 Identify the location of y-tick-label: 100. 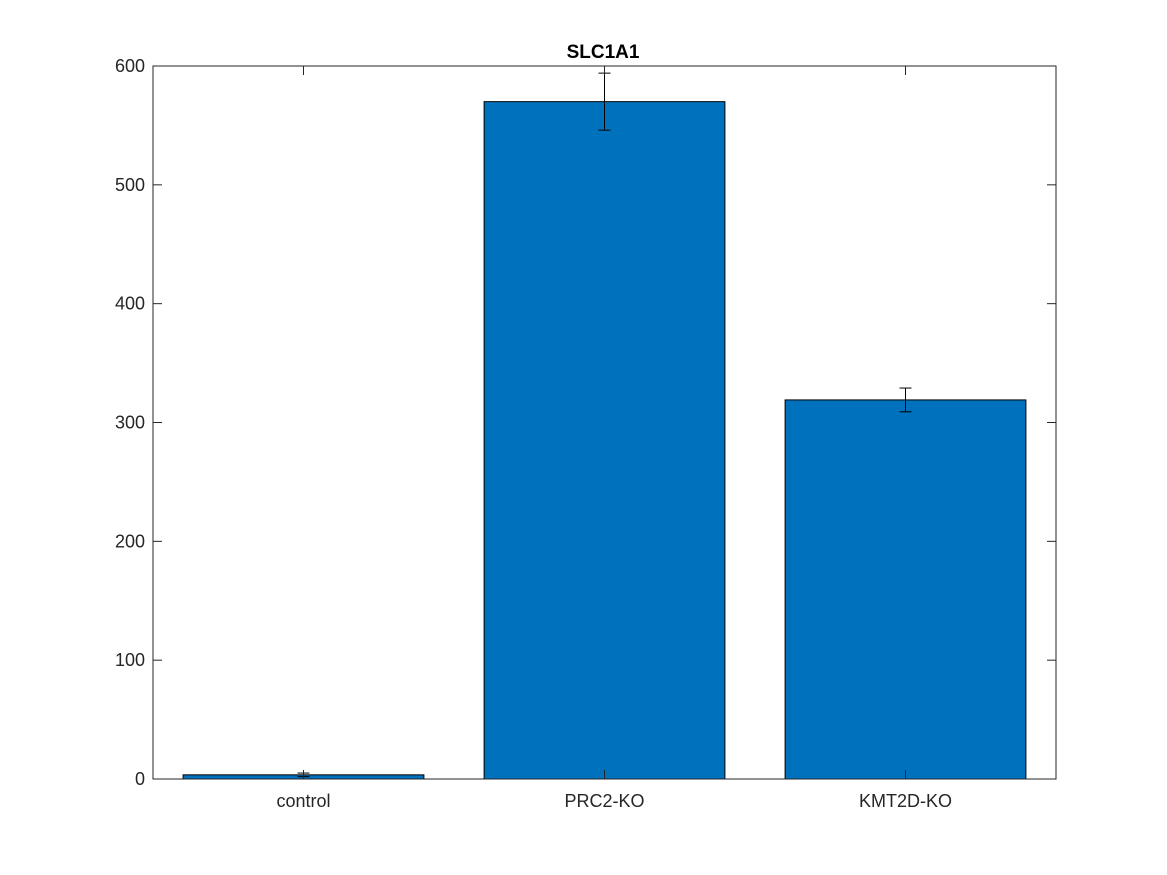
(130, 660).